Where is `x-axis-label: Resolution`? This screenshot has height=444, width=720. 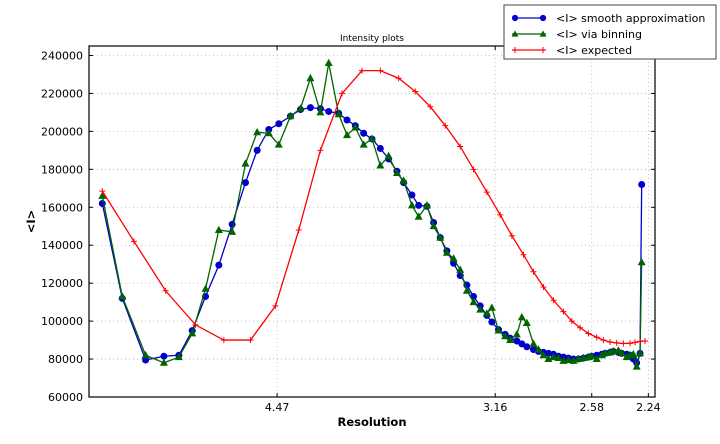 x-axis-label: Resolution is located at coordinates (371, 422).